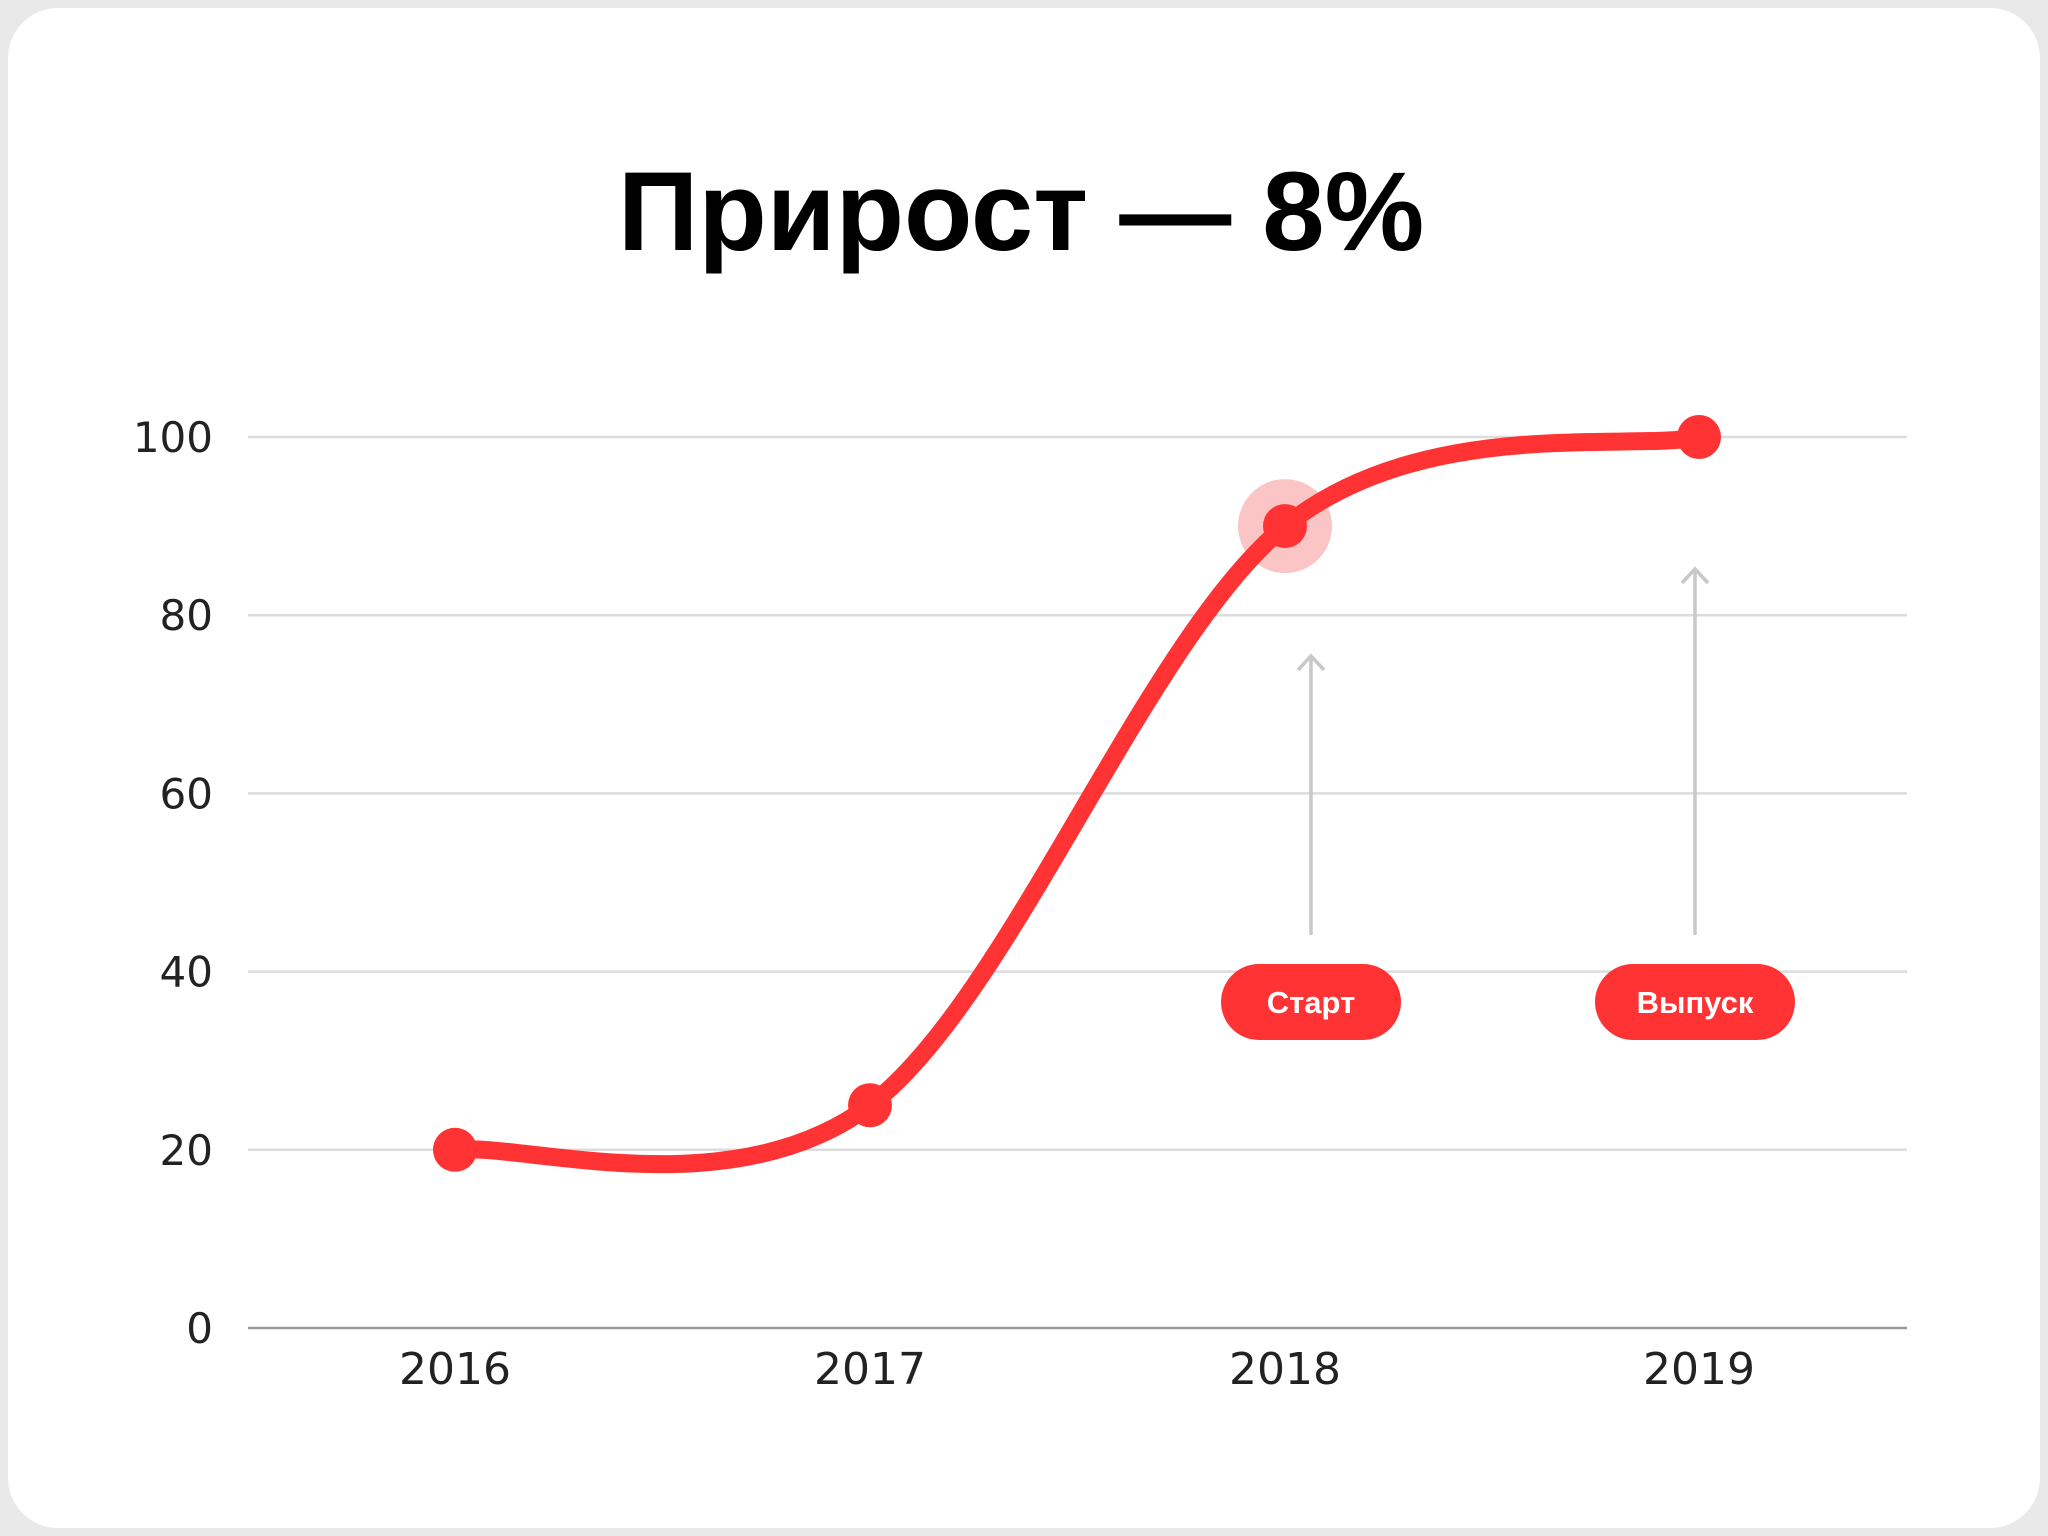  Describe the element at coordinates (186, 972) in the screenshot. I see `y-tick-label: 40` at that location.